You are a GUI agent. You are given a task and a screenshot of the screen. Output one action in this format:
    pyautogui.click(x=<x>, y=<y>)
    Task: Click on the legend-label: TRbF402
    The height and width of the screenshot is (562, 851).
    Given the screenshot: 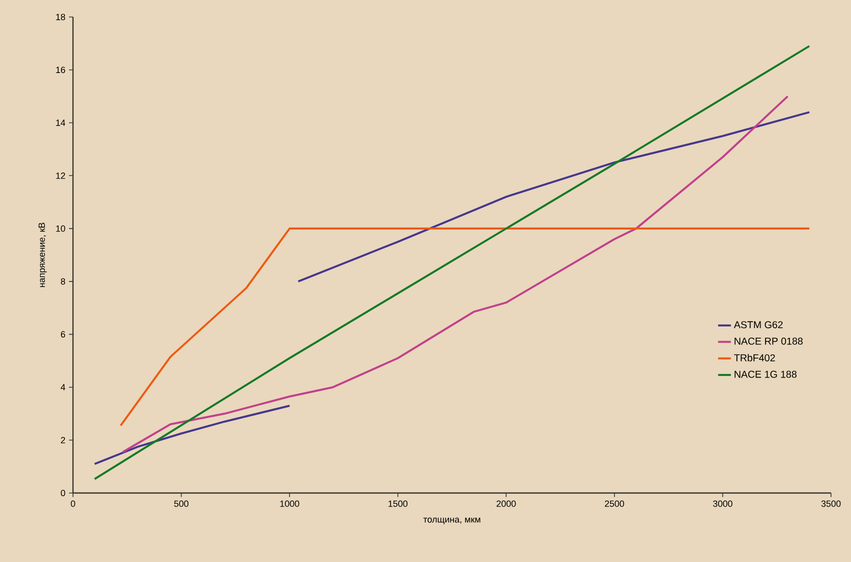 What is the action you would take?
    pyautogui.click(x=754, y=358)
    